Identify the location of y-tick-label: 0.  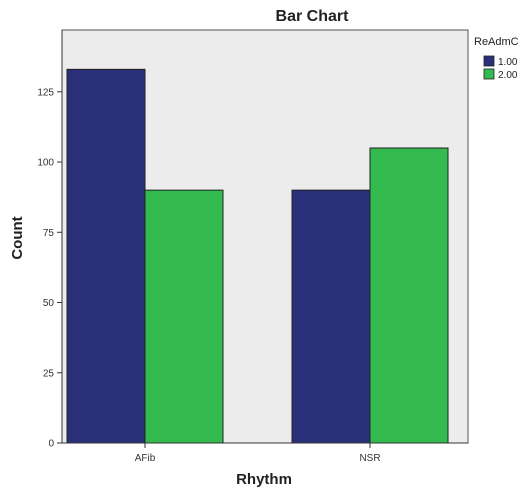
(51, 444).